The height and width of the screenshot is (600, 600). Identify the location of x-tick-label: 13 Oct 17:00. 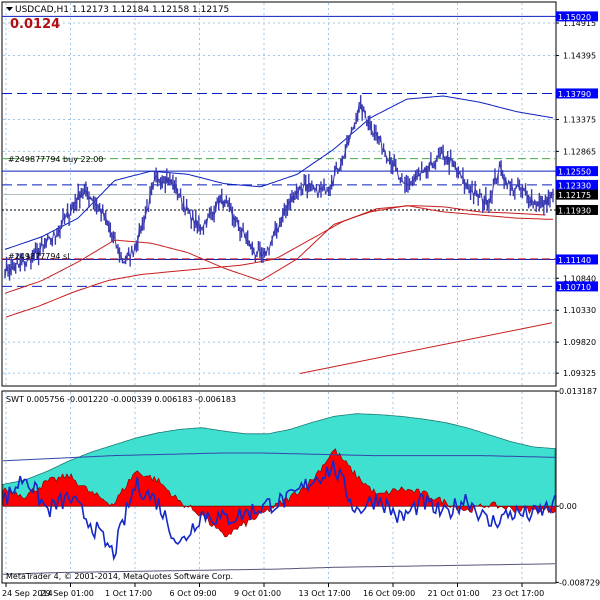
(325, 593).